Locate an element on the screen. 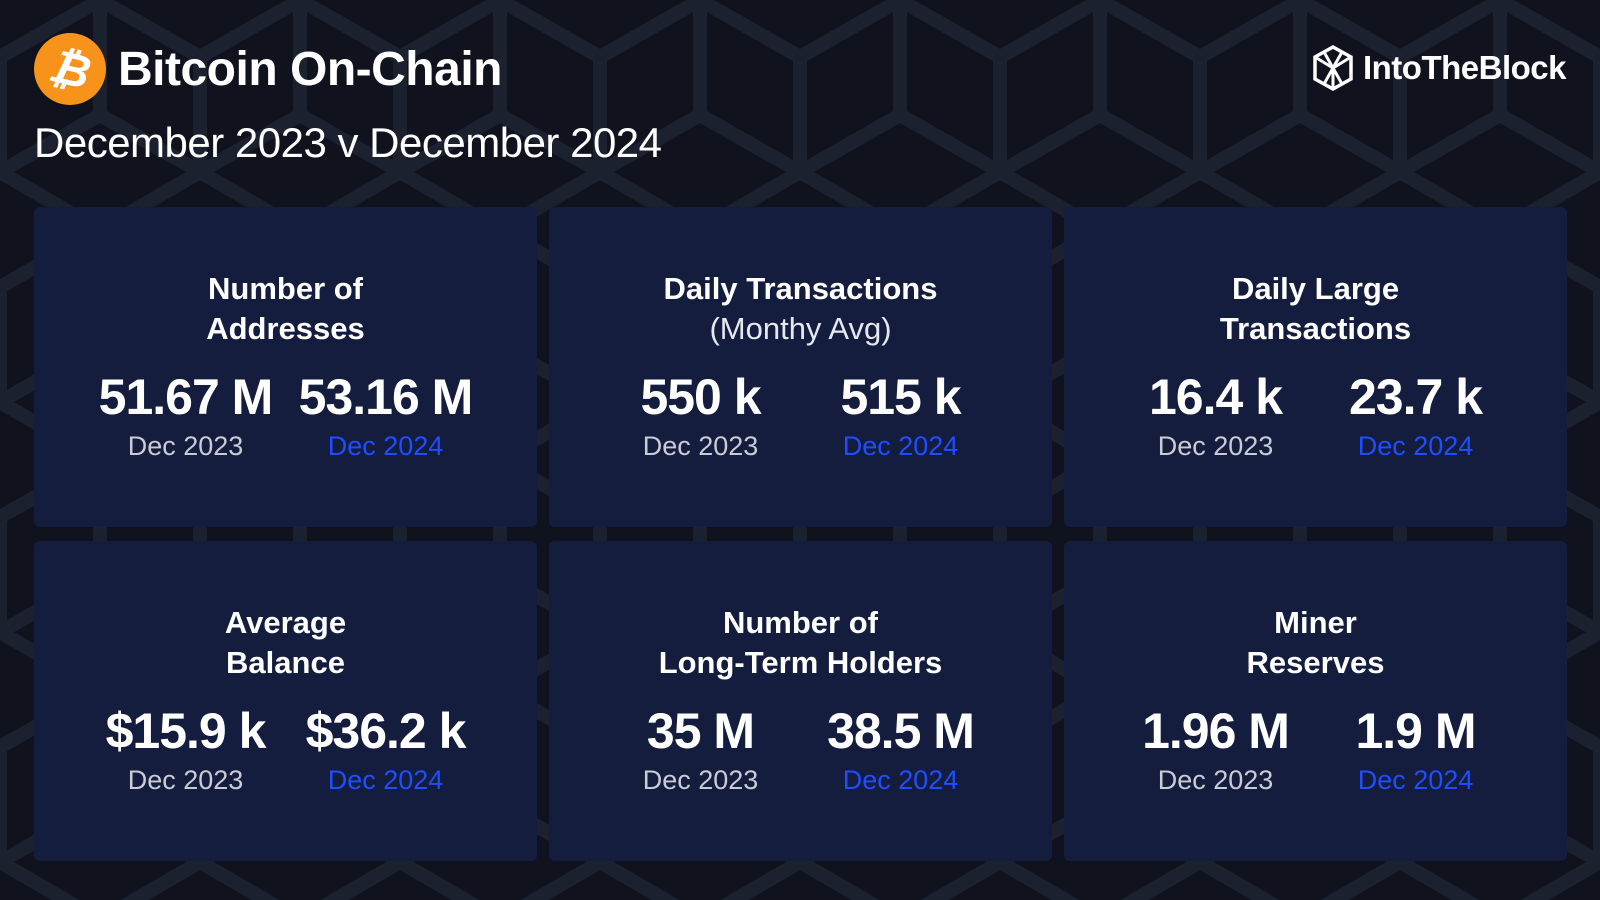 The width and height of the screenshot is (1600, 900). value-2024: 38.5 M is located at coordinates (901, 731).